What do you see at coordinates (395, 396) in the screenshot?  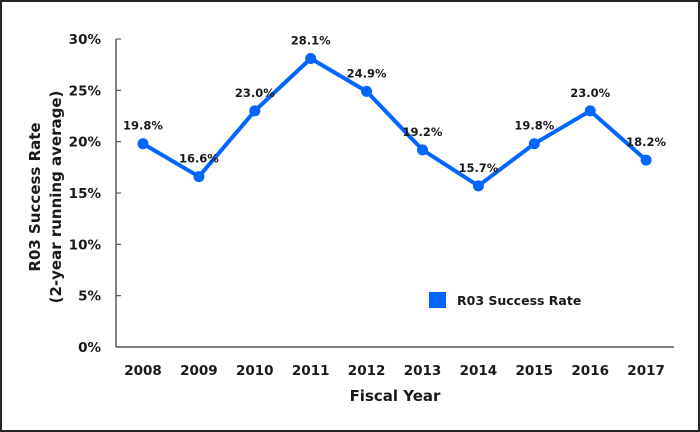 I see `x-axis-title: Fiscal Year` at bounding box center [395, 396].